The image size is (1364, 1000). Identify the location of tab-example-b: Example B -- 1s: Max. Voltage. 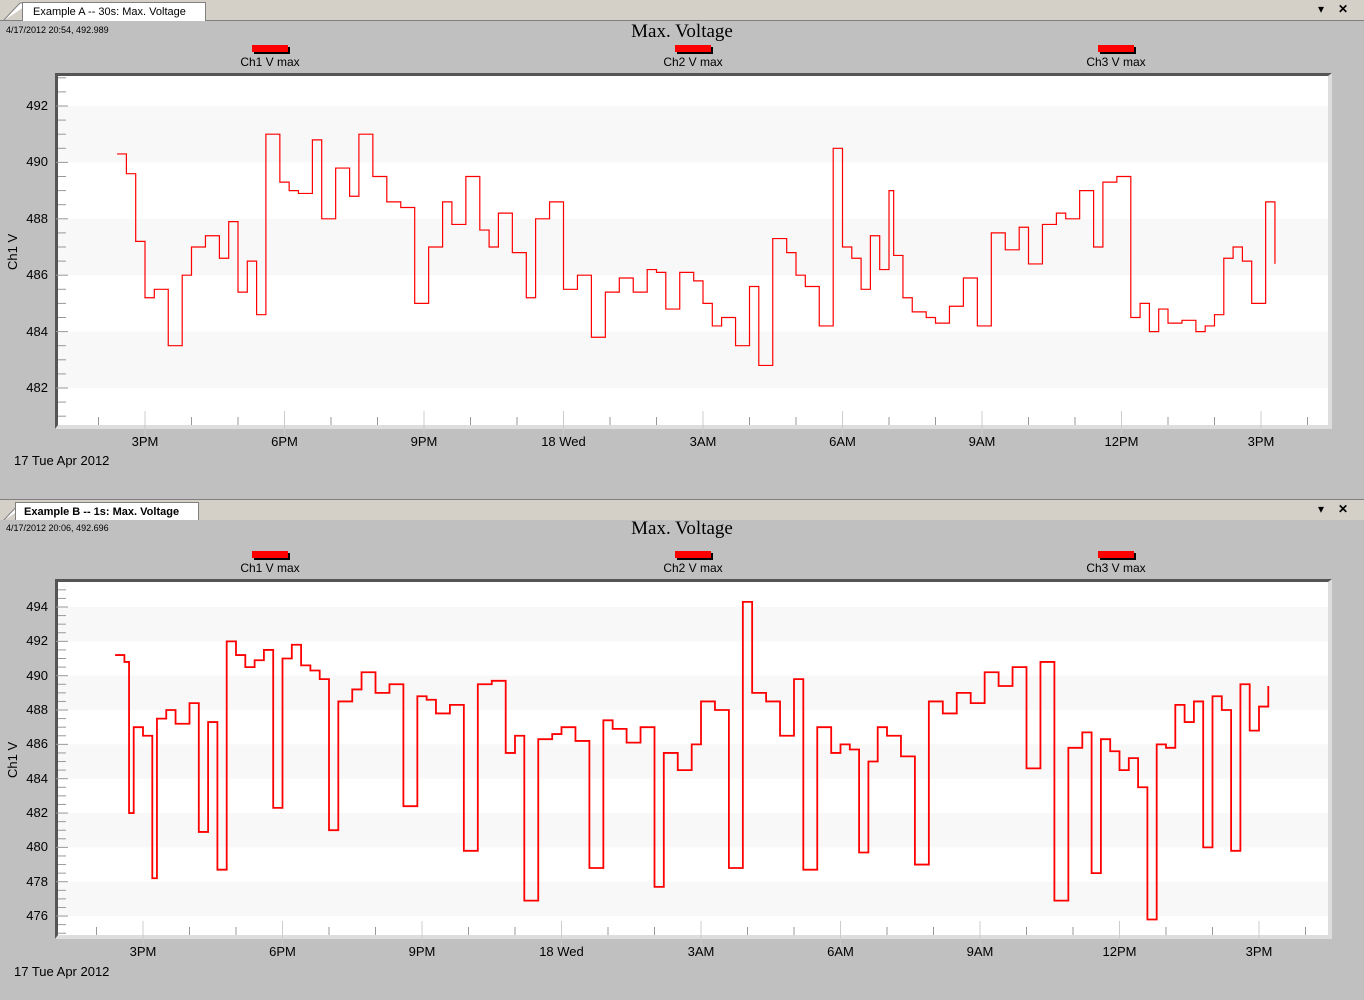
(107, 511).